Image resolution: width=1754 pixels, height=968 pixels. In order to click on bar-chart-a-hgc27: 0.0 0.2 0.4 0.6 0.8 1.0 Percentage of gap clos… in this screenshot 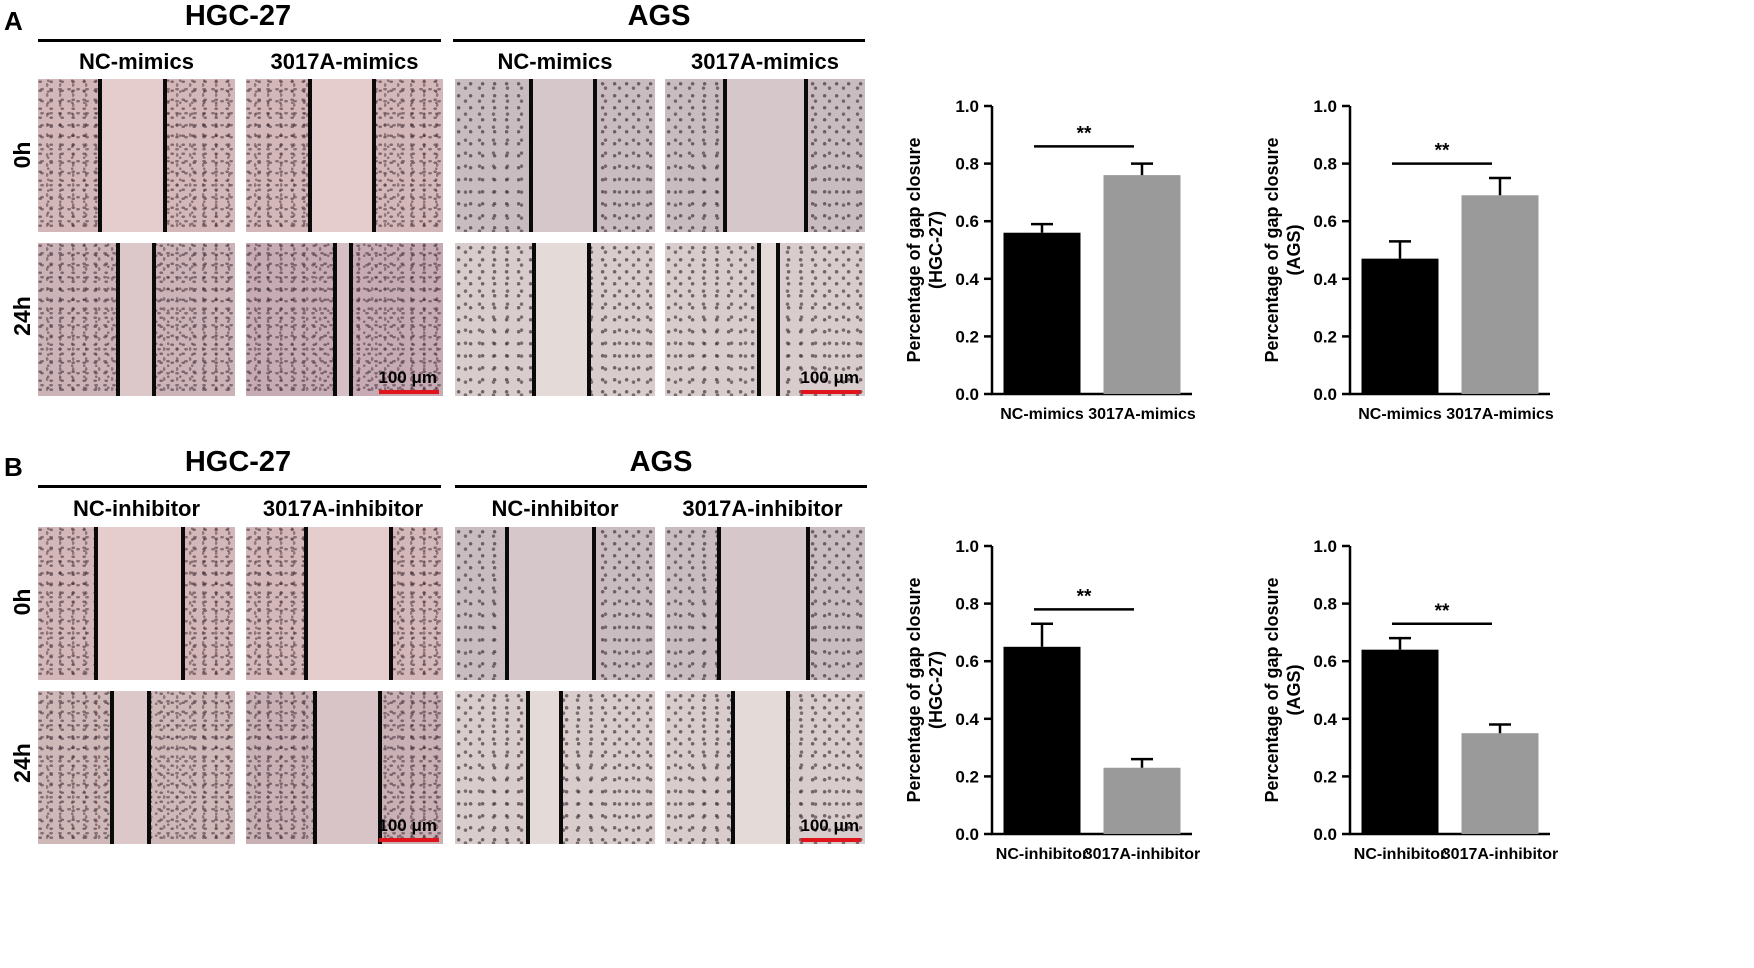, I will do `click(1050, 260)`.